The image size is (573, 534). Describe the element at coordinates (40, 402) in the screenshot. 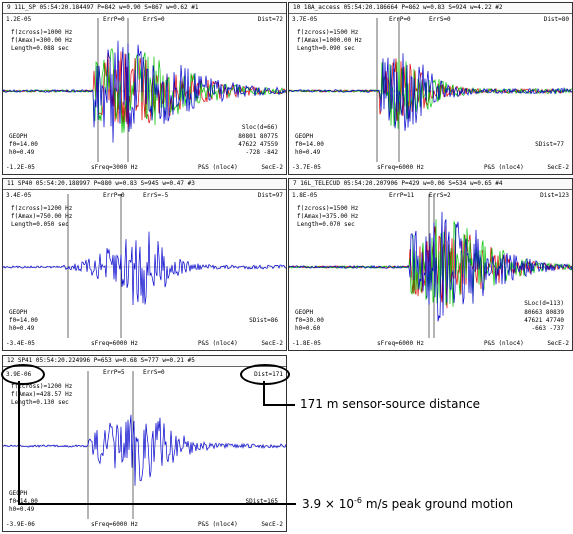

I see `signal-length: Length=0.130 sec` at that location.